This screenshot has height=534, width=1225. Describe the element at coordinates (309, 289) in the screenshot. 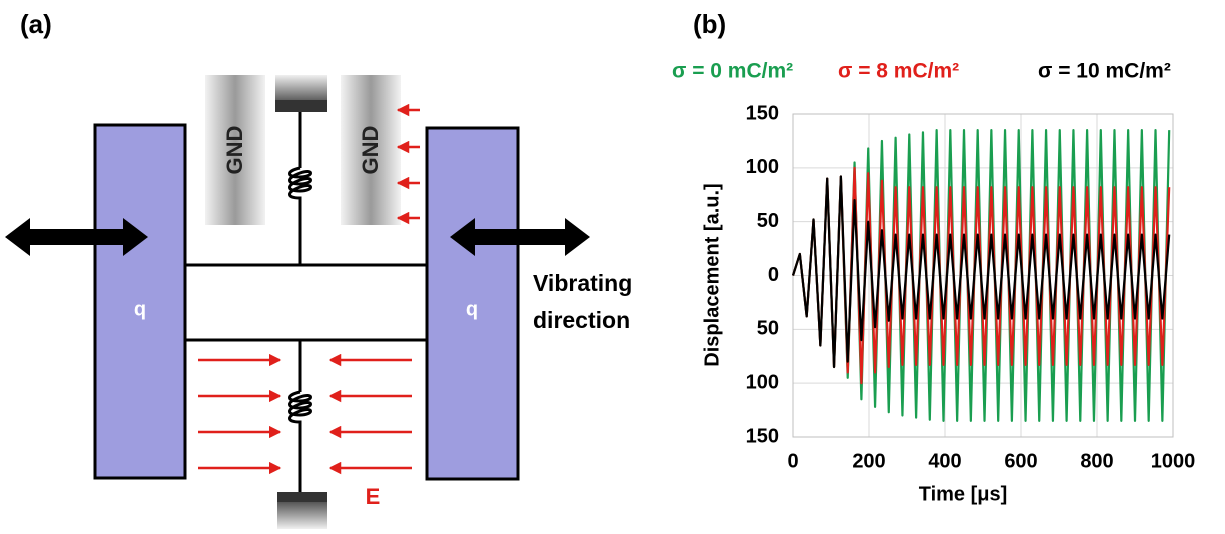

I see `field-arrows` at that location.